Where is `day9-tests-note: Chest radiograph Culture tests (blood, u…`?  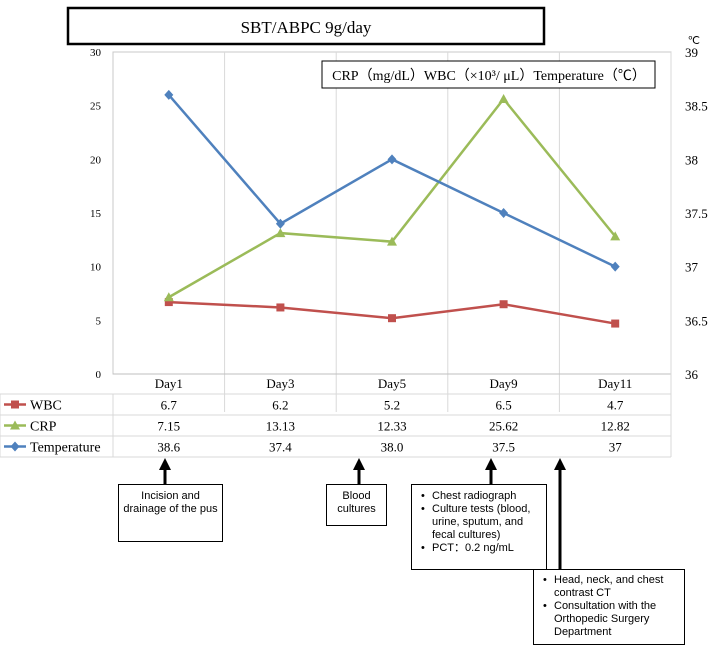
day9-tests-note: Chest radiograph Culture tests (blood, u… is located at coordinates (479, 527).